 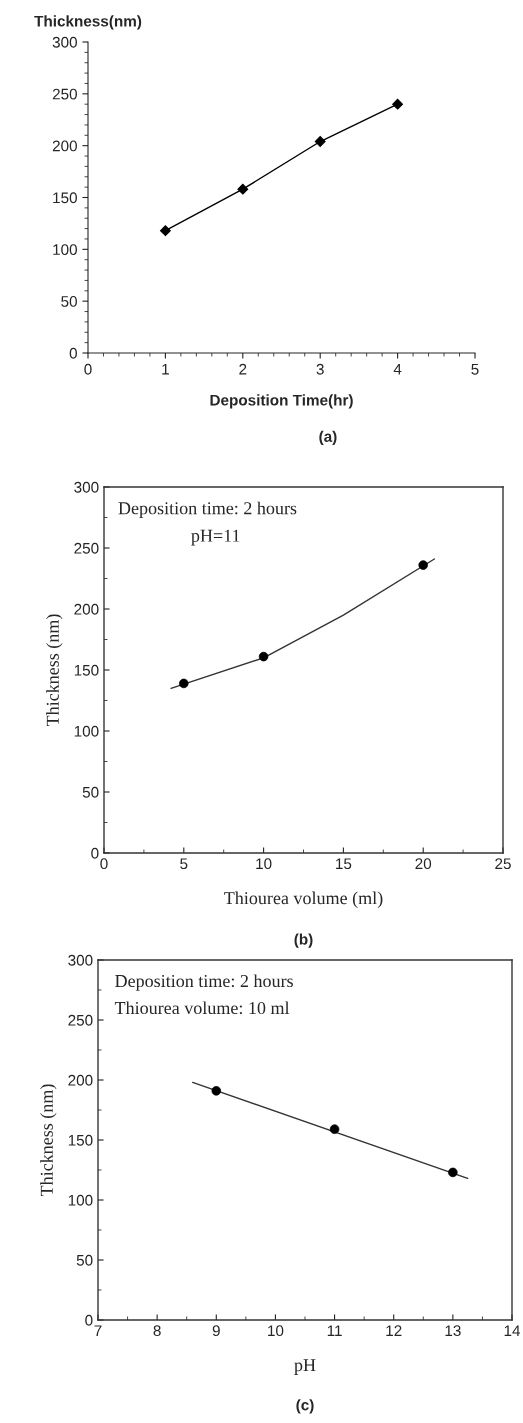 What do you see at coordinates (512, 1330) in the screenshot?
I see `x-tick-label: 14` at bounding box center [512, 1330].